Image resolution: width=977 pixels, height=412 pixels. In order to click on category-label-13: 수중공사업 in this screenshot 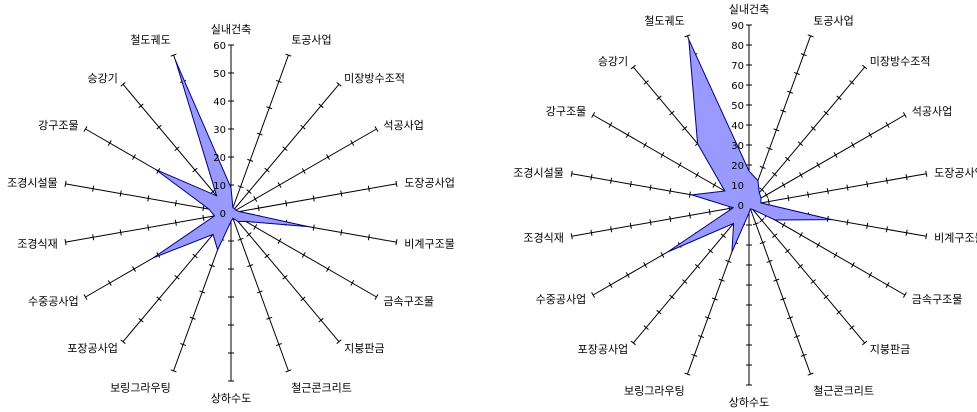, I will do `click(561, 299)`.